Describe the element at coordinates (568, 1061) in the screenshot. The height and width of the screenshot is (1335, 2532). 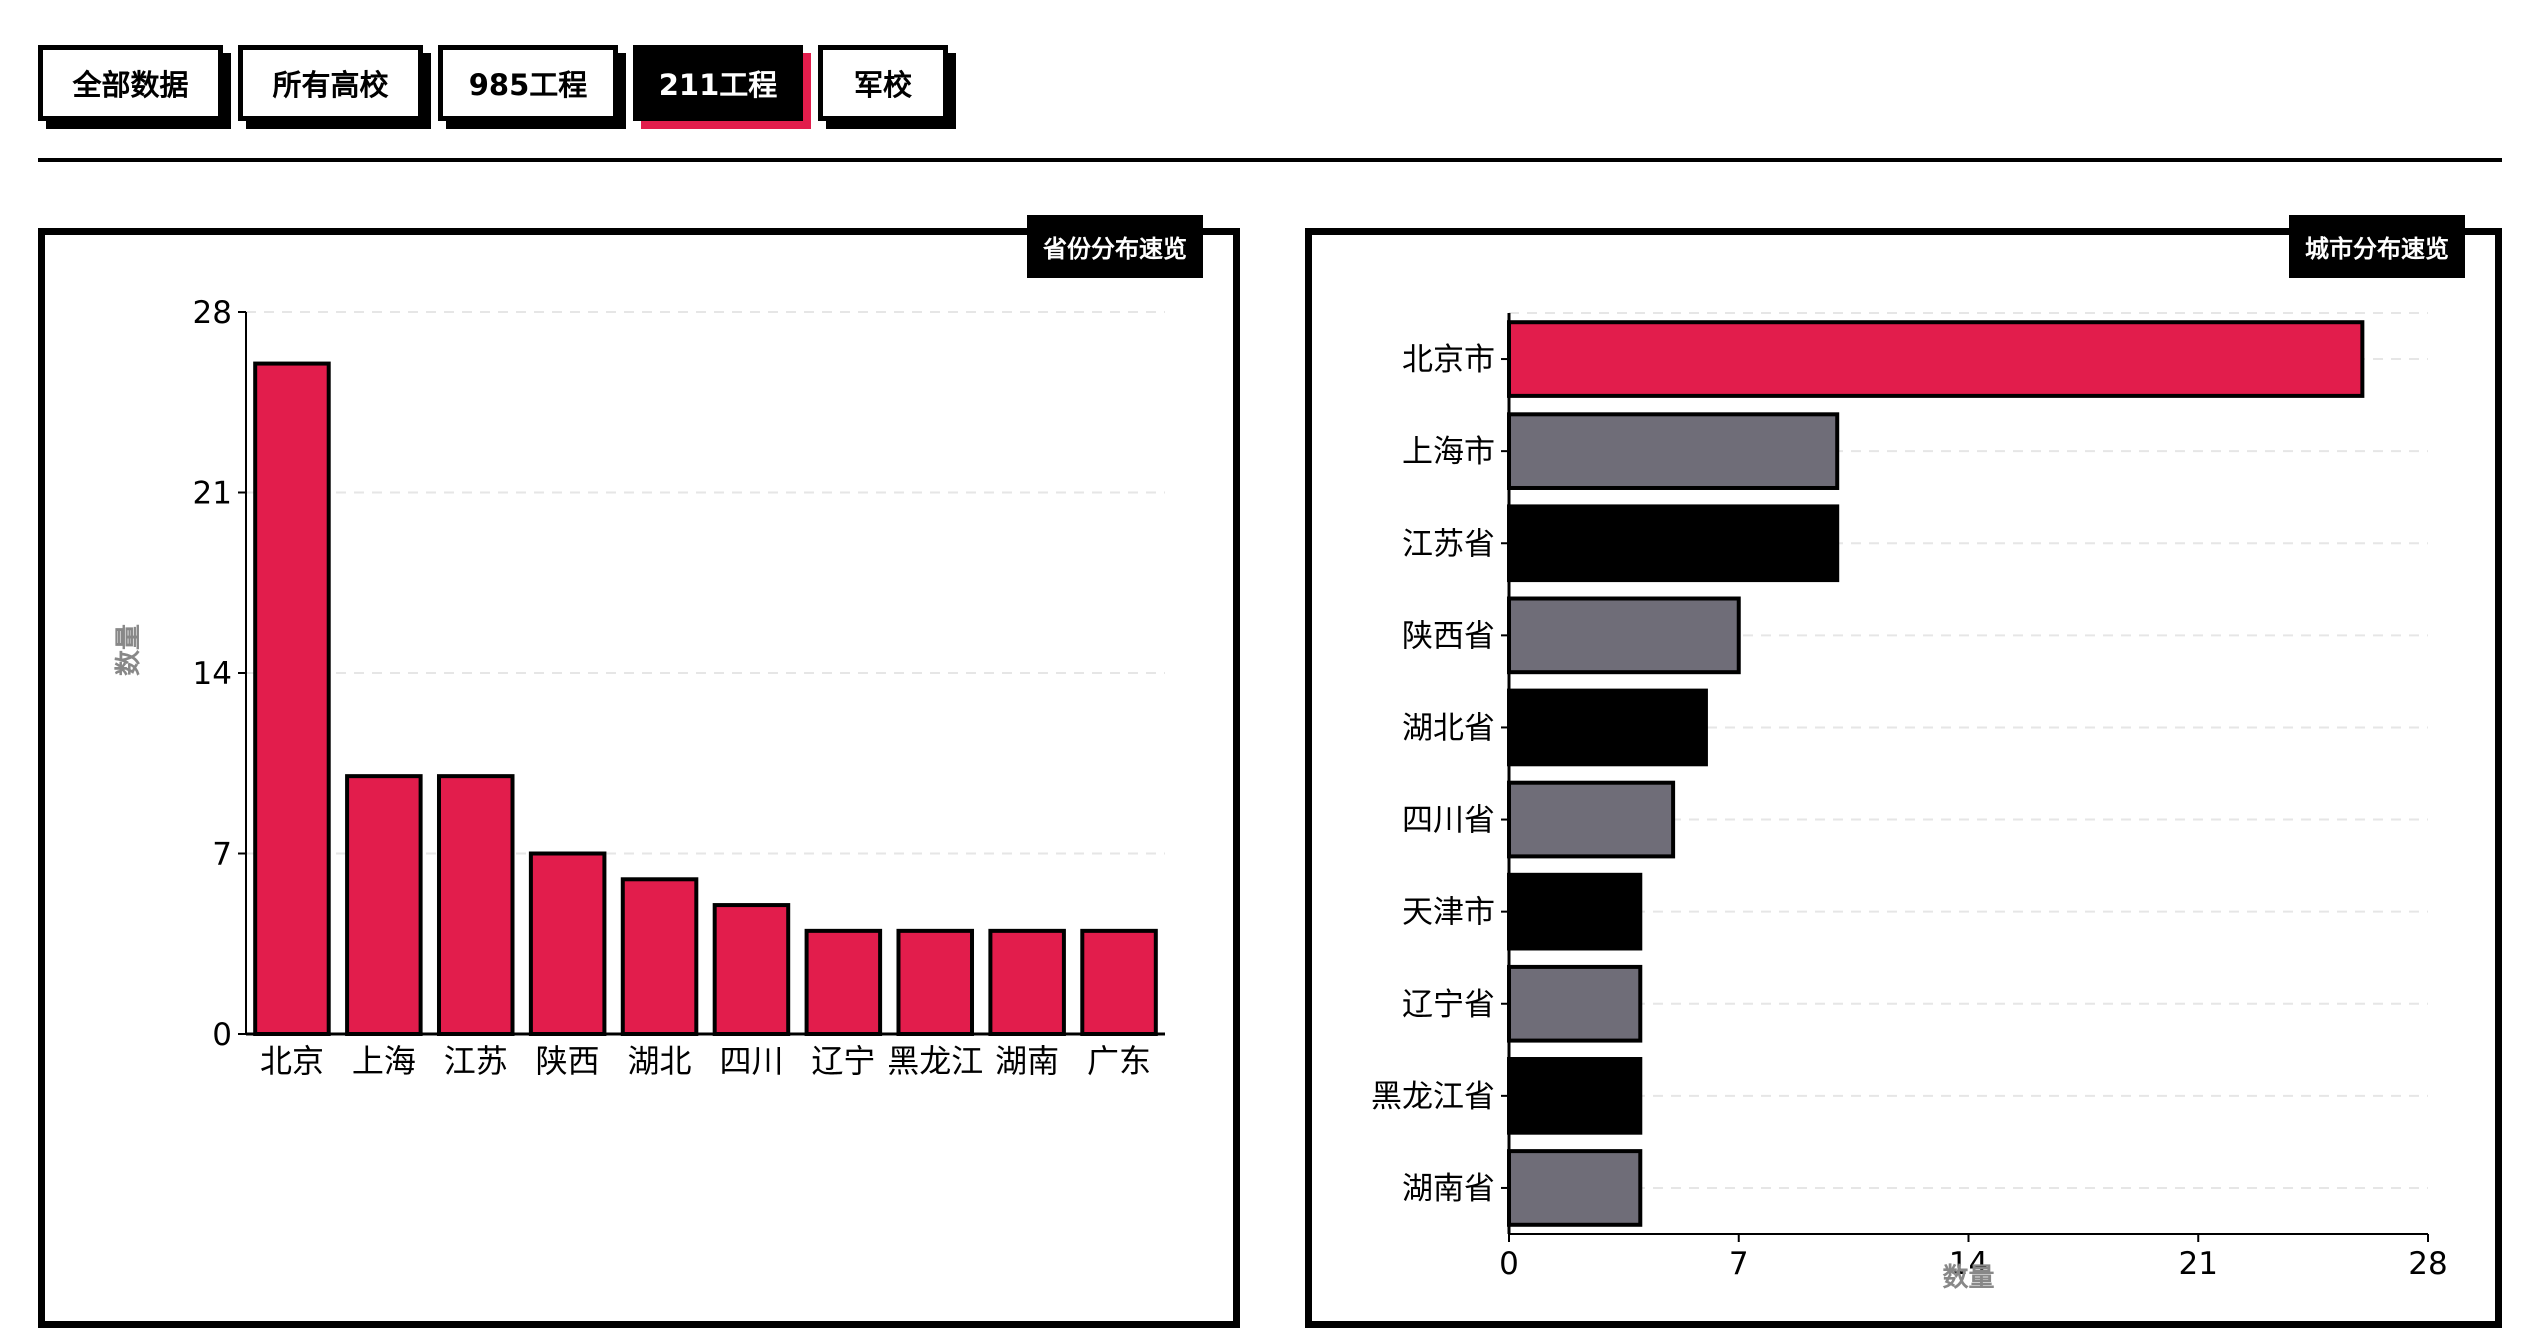
I see `x-tick-label: 陕西` at that location.